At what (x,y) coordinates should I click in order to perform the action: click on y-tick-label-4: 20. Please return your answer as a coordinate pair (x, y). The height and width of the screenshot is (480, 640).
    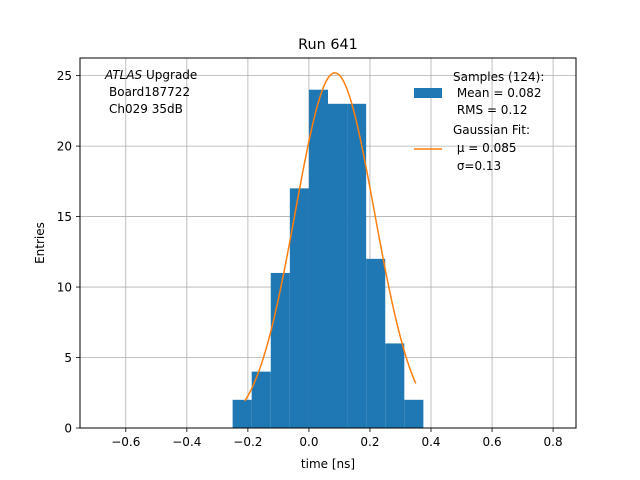
    Looking at the image, I should click on (64, 147).